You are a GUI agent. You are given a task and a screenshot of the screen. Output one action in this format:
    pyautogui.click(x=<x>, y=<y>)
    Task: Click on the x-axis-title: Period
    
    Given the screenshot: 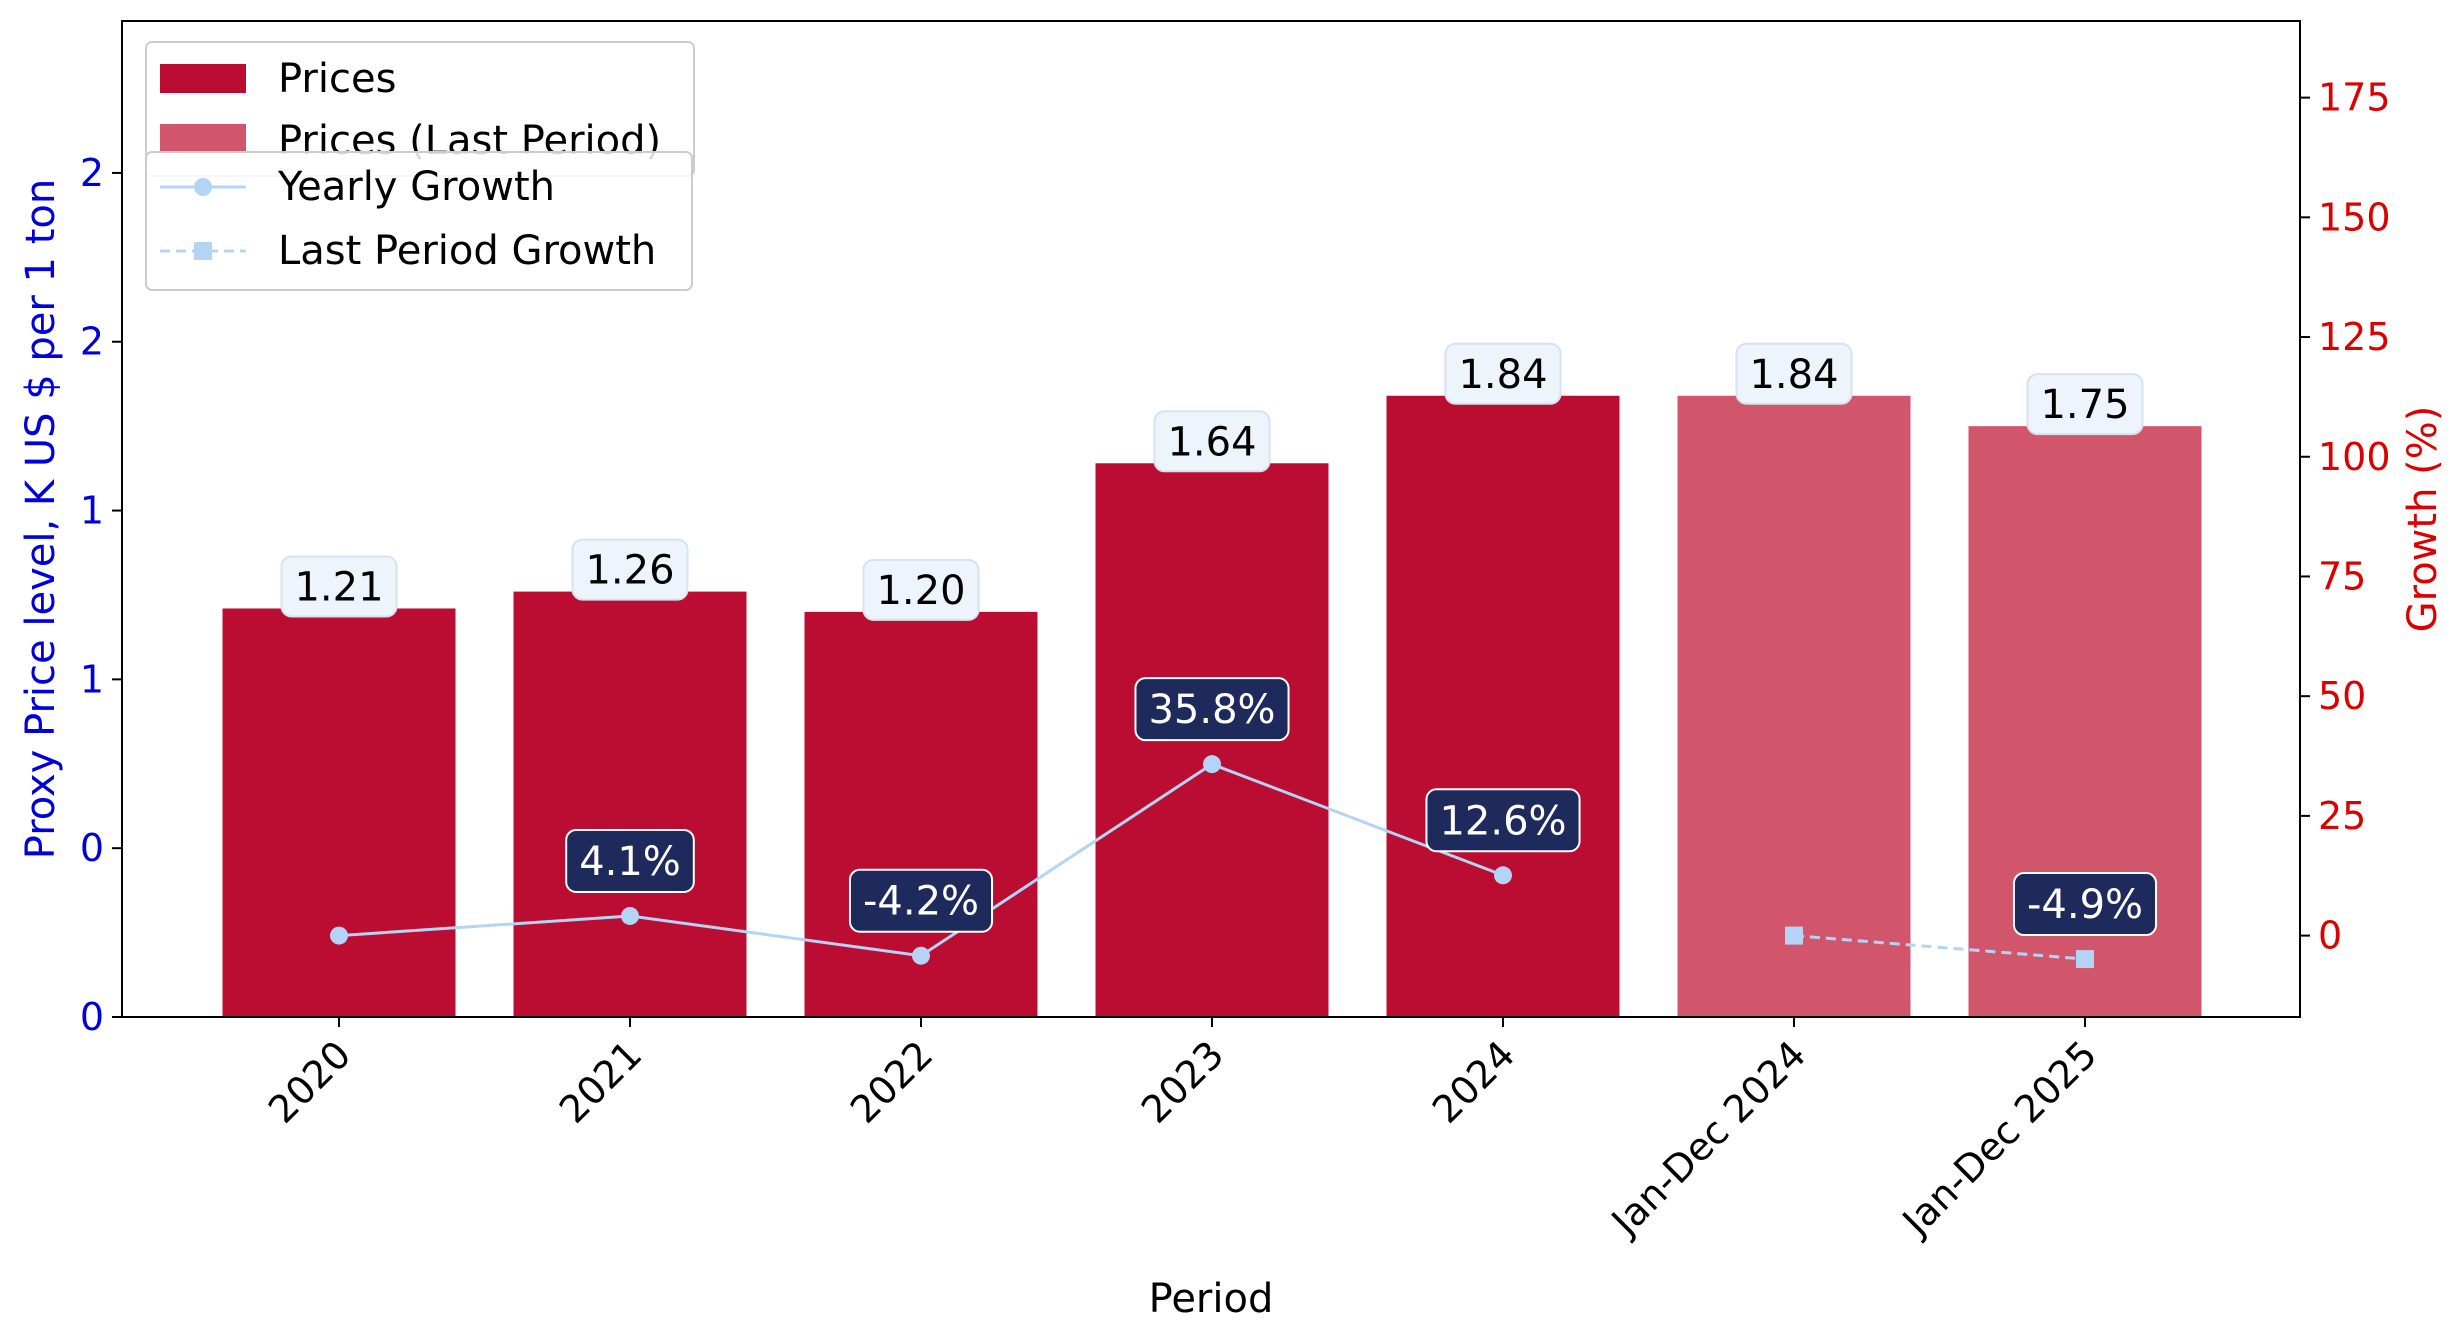 What is the action you would take?
    pyautogui.click(x=1211, y=1299)
    